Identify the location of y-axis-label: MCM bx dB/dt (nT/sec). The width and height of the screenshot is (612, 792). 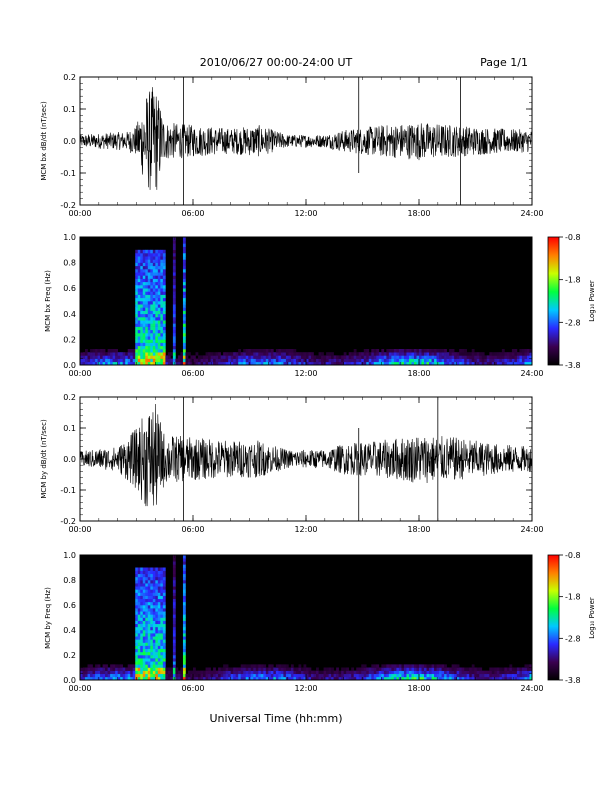
(44, 141).